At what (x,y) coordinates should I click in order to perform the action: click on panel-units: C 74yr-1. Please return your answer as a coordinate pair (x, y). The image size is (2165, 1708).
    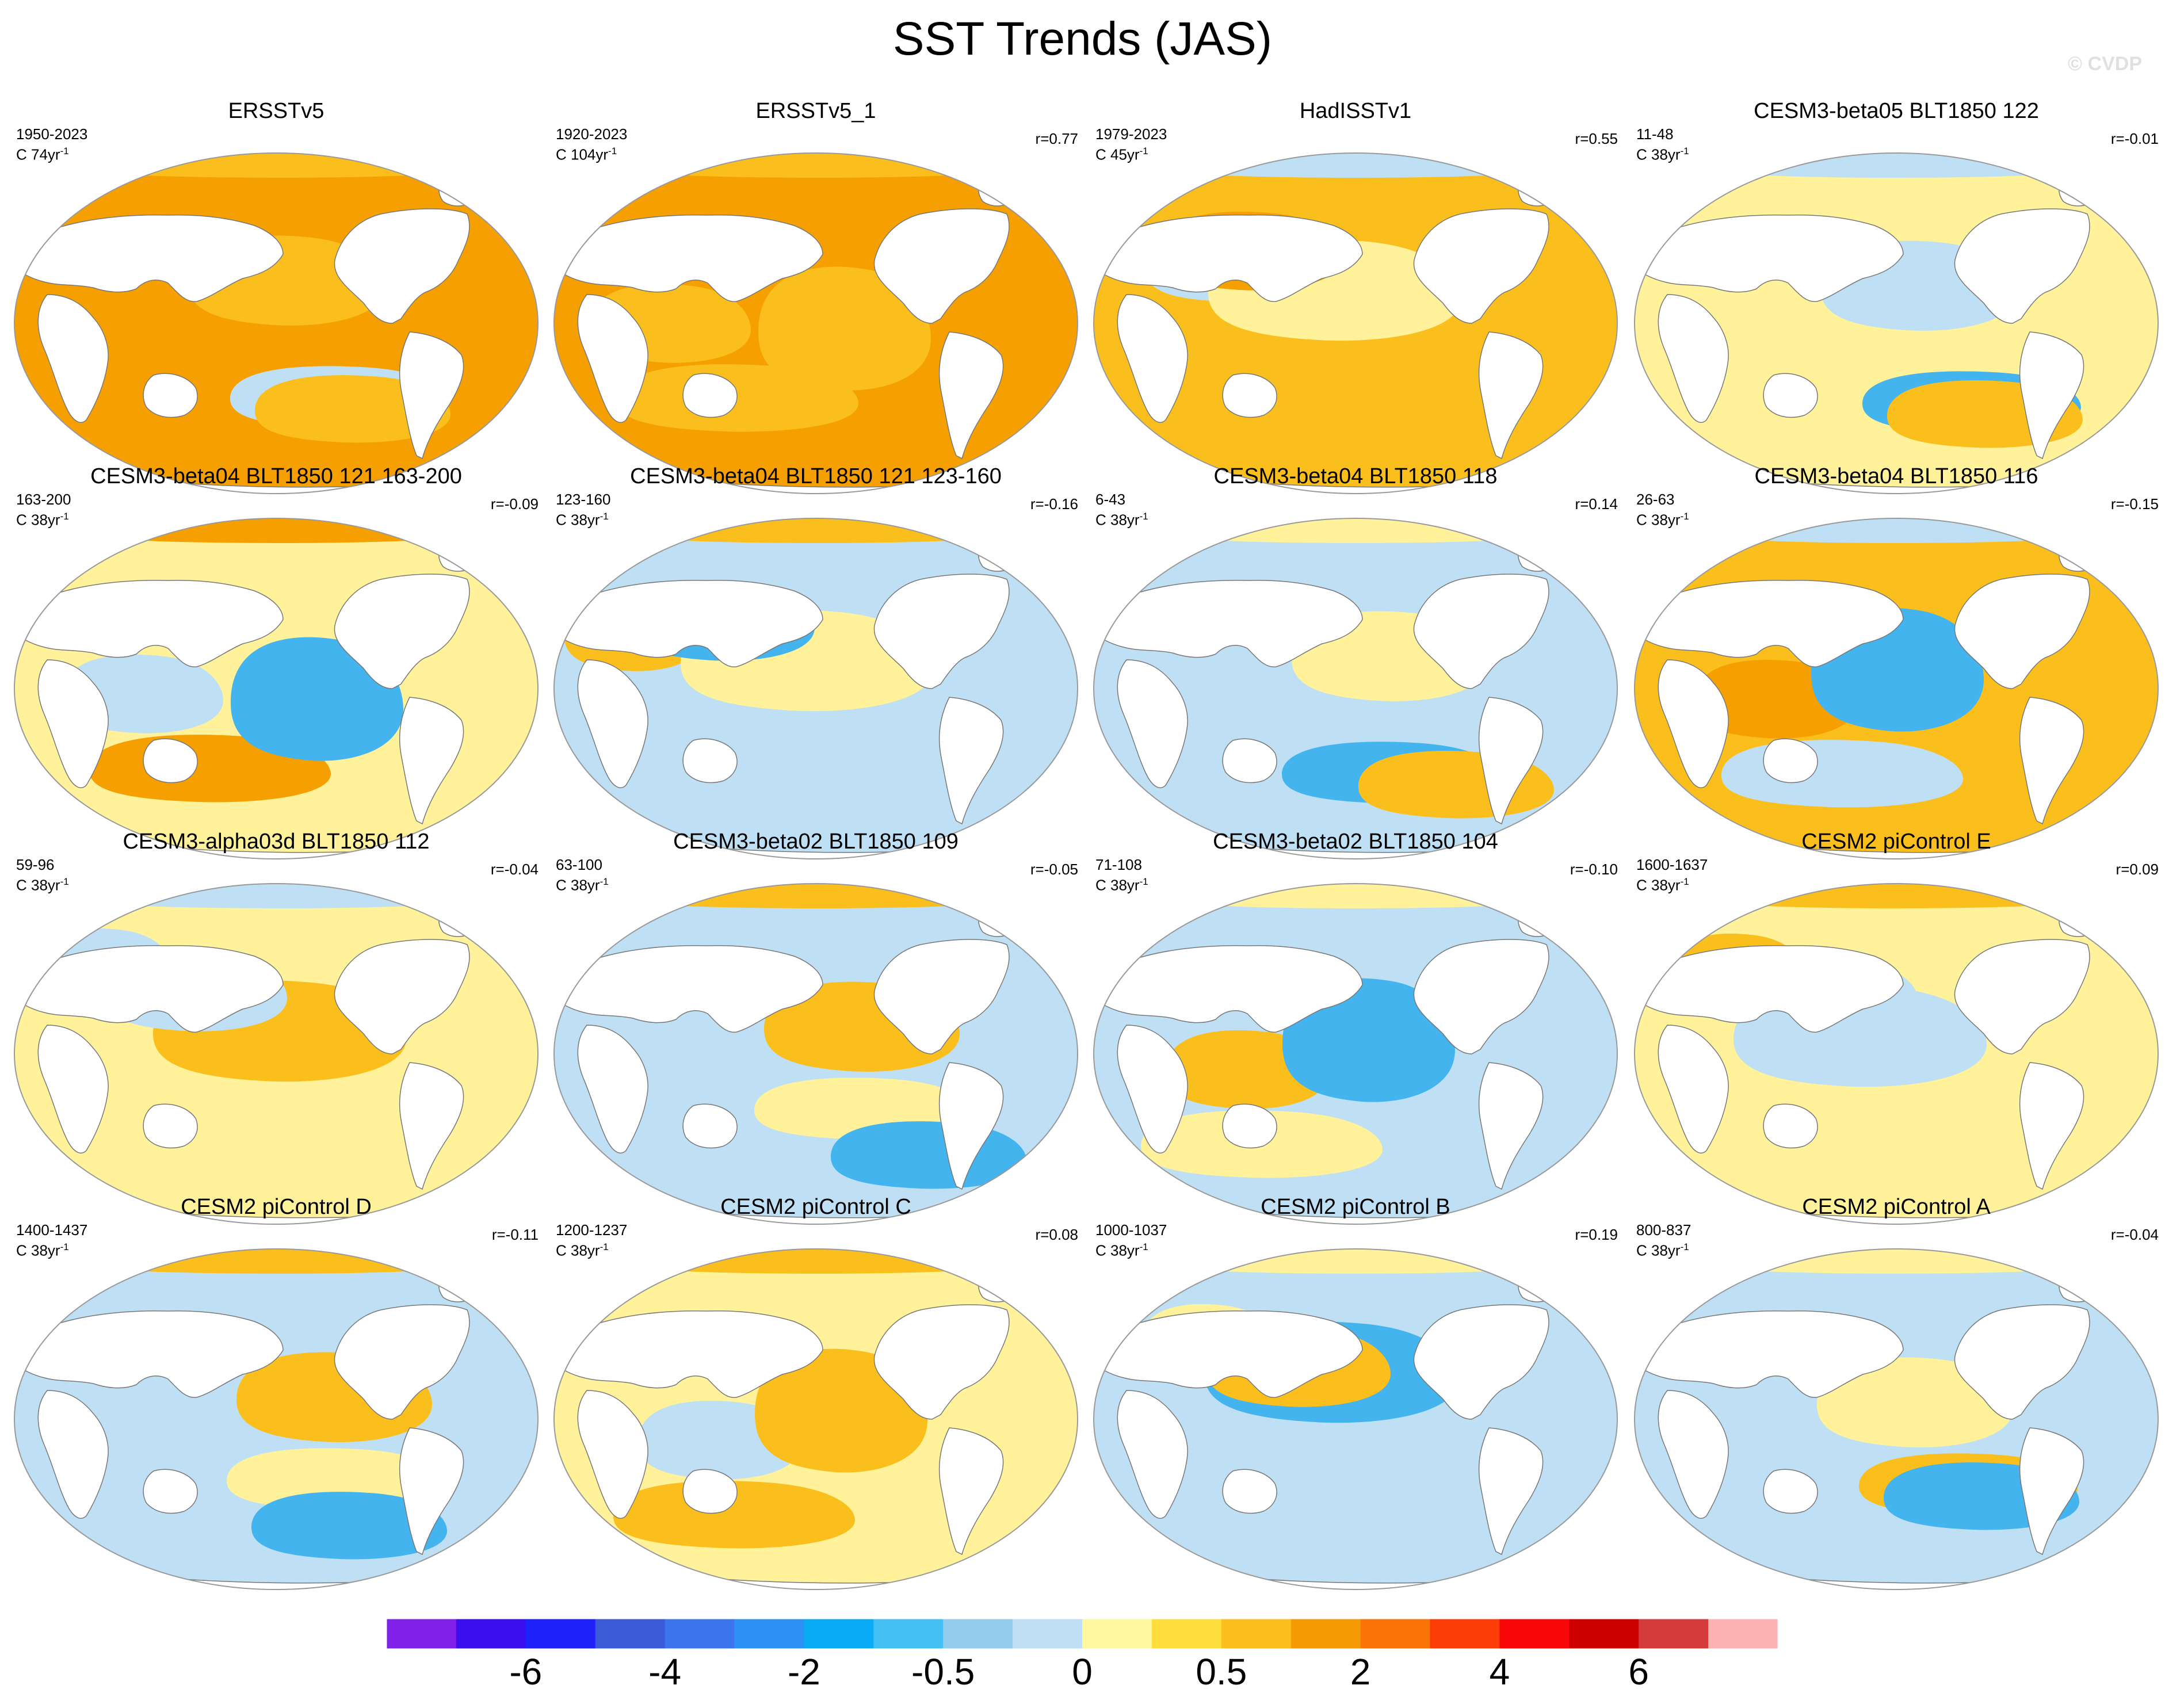
    Looking at the image, I should click on (42, 153).